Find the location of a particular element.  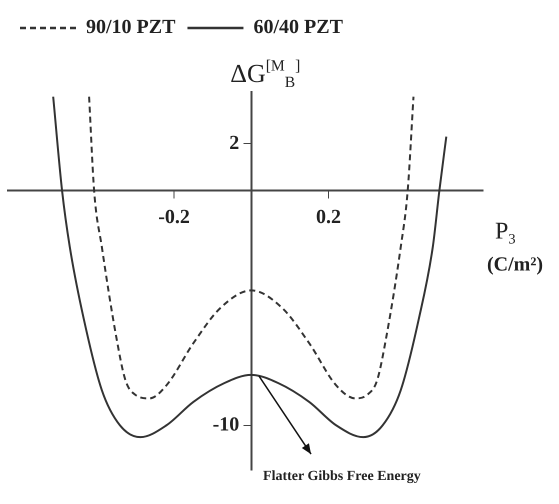

legend-label: 90/10 PZT is located at coordinates (131, 27).